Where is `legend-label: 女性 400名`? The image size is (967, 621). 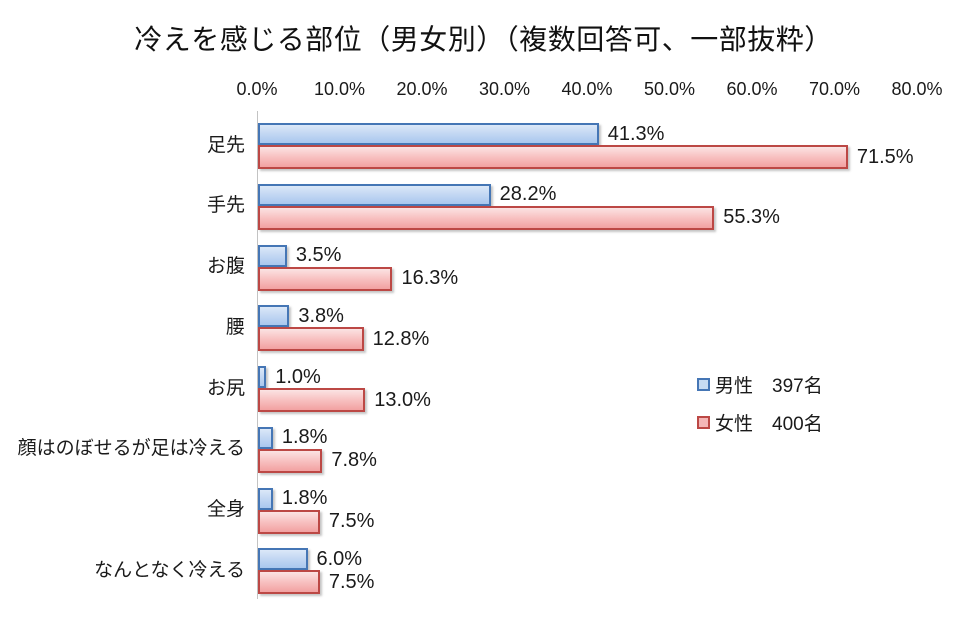
legend-label: 女性 400名 is located at coordinates (769, 424).